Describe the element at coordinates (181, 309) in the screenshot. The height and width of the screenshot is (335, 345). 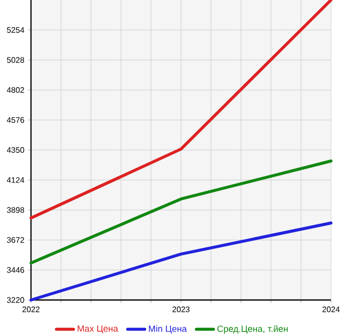
I see `x-tick-label: 2023` at that location.